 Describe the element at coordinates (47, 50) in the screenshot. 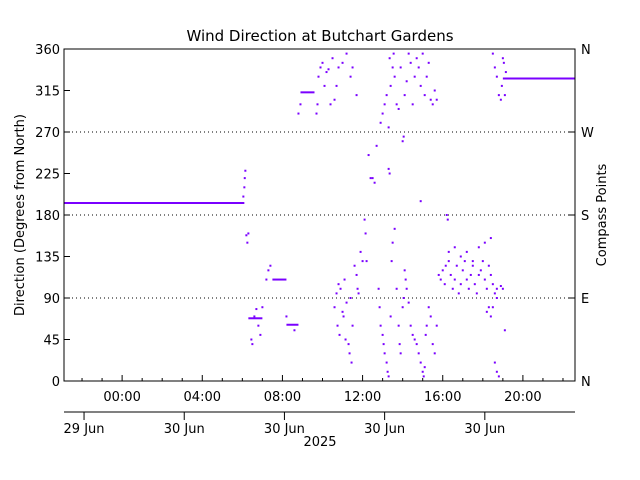

I see `y-tick-label: 360` at that location.